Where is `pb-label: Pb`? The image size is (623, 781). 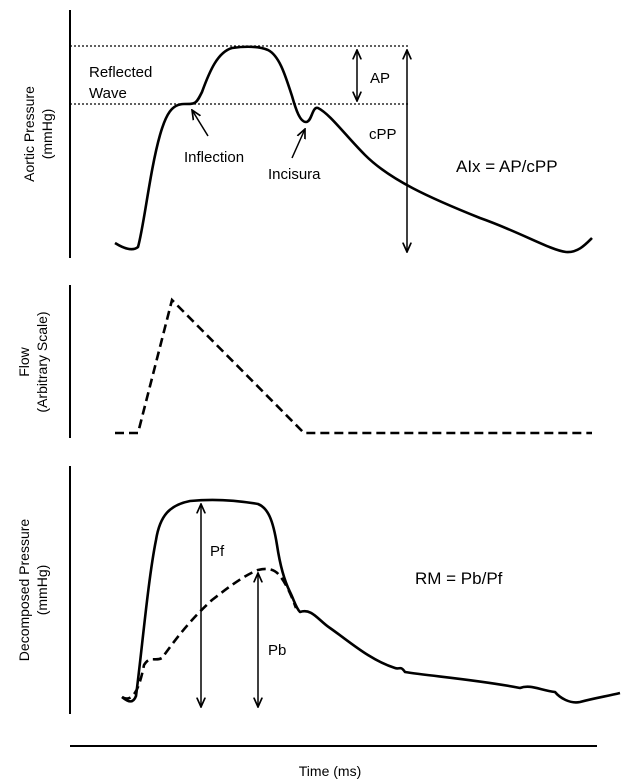
pb-label: Pb is located at coordinates (277, 650).